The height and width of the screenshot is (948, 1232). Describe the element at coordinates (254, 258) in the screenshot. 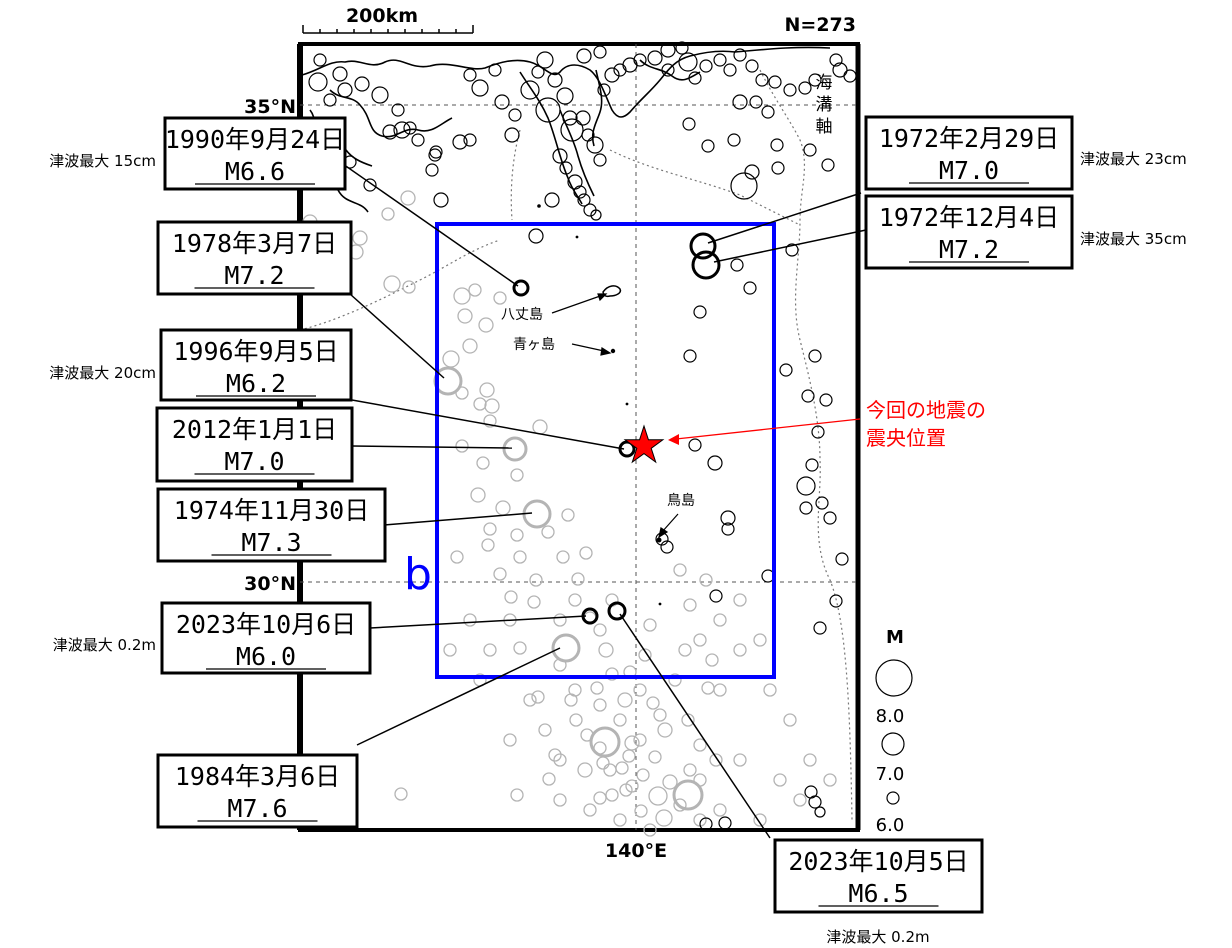

I see `event-label-box: 1978年3月7日 M7.2` at that location.